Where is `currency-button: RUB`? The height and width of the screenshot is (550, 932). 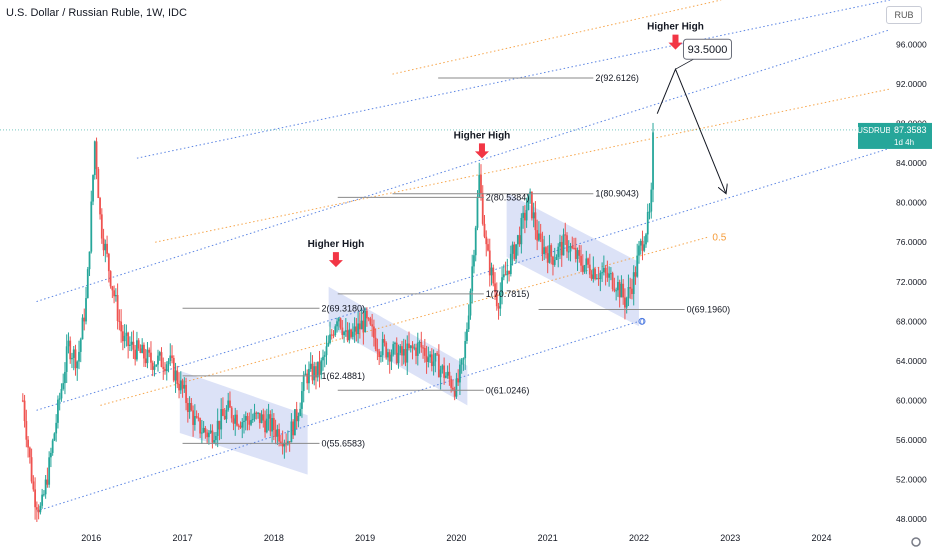 currency-button: RUB is located at coordinates (904, 15).